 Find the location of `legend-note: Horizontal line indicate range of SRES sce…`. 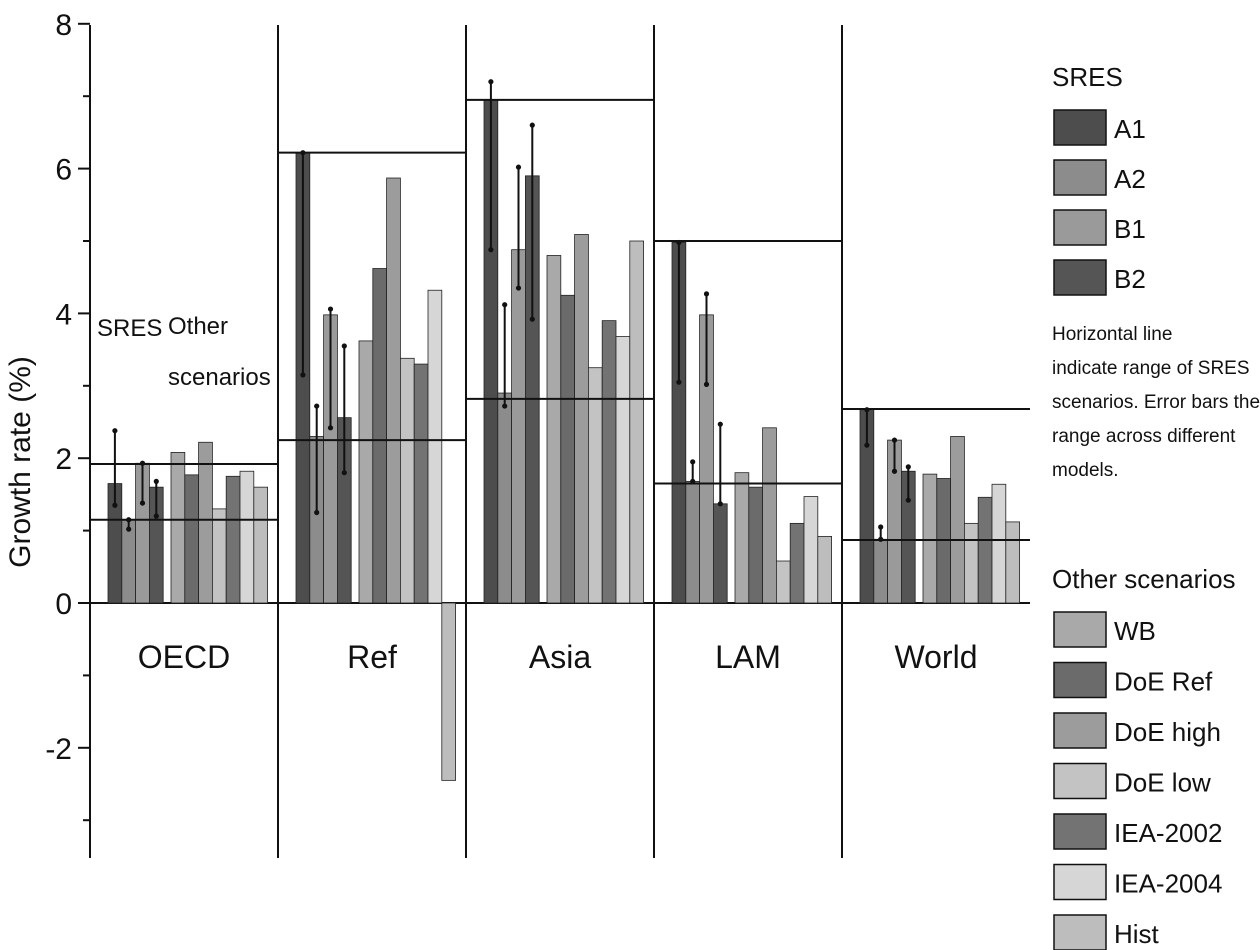

legend-note: Horizontal line indicate range of SRES sce… is located at coordinates (1156, 402).